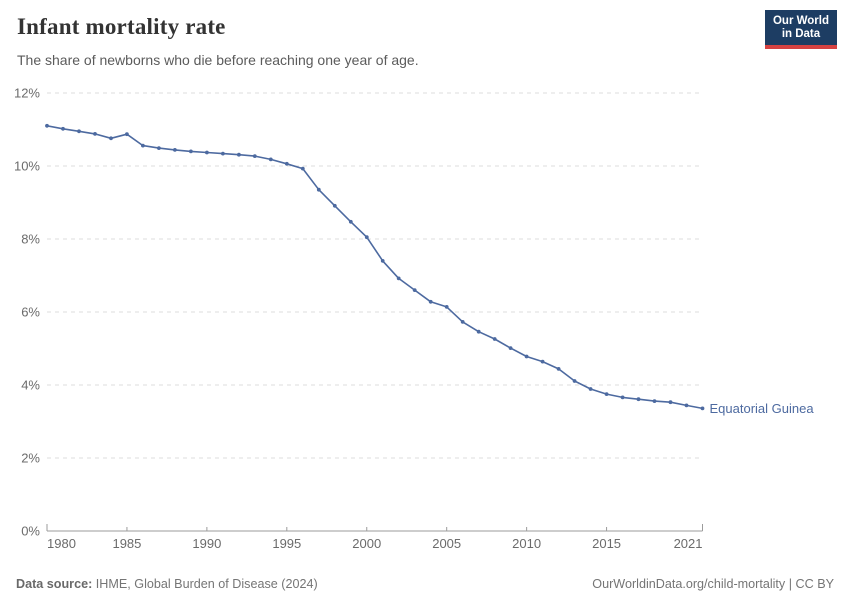 The width and height of the screenshot is (850, 600). What do you see at coordinates (121, 26) in the screenshot?
I see `page-title: Infant mortality rate` at bounding box center [121, 26].